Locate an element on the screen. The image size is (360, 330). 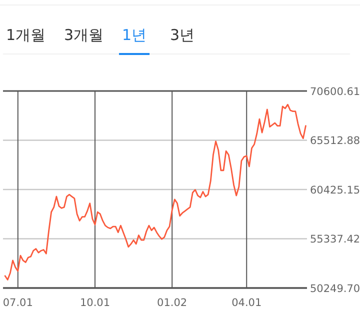
y-tick-label: 60425.15 is located at coordinates (335, 190).